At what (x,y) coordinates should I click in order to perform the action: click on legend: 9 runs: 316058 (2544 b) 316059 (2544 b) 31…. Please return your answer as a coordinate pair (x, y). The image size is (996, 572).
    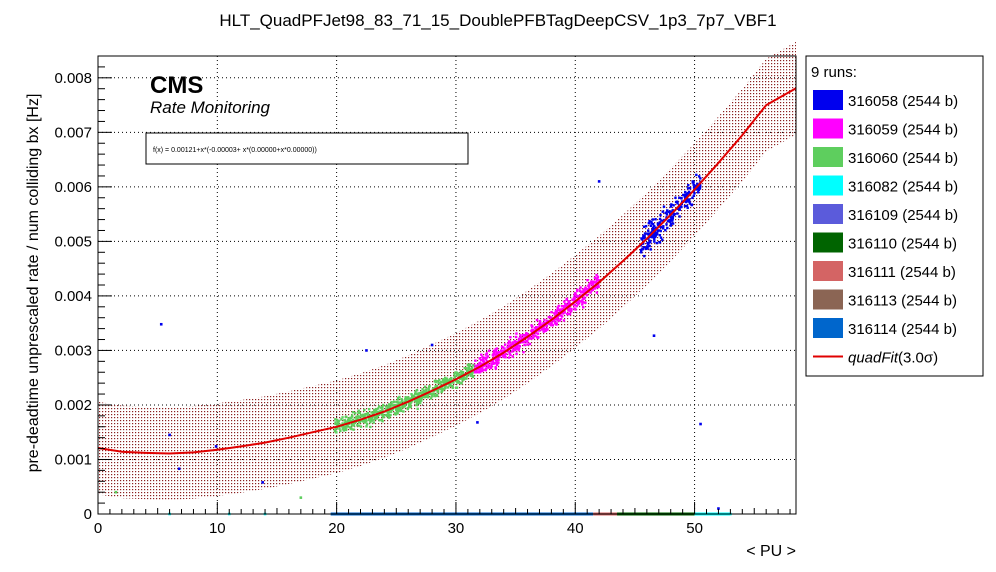
    Looking at the image, I should click on (894, 216).